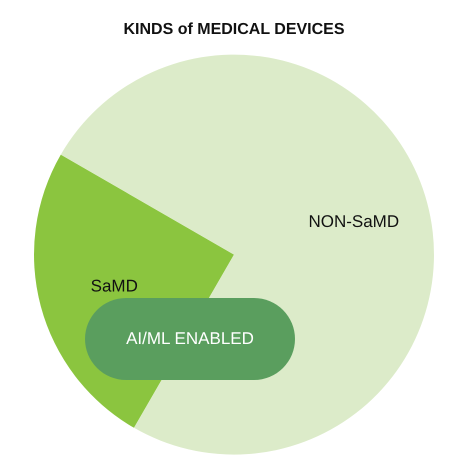  What do you see at coordinates (234, 29) in the screenshot?
I see `chart-title: KINDS of MEDICAL DEVICES` at bounding box center [234, 29].